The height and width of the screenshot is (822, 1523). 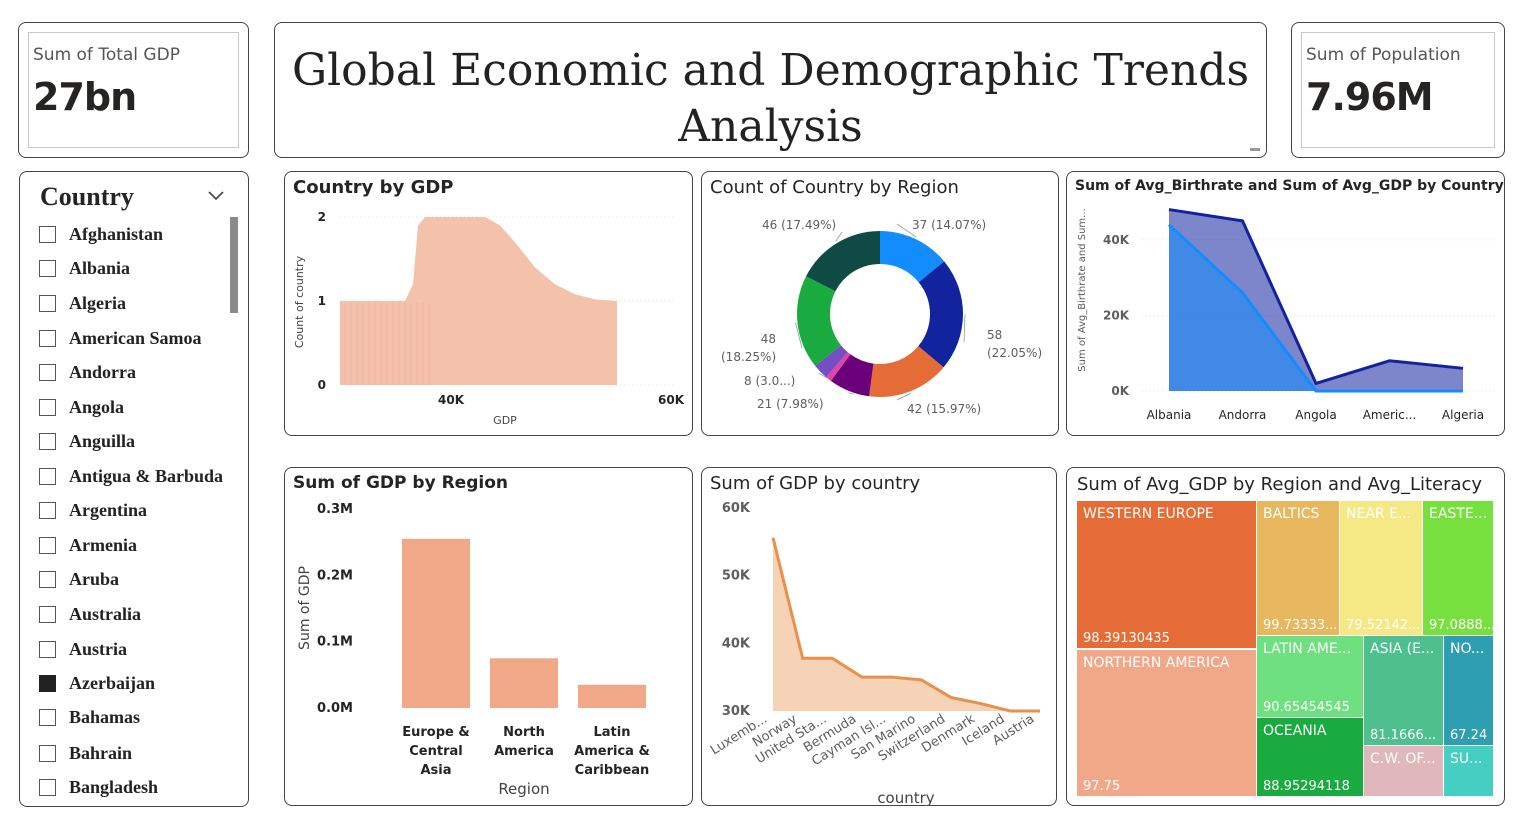 I want to click on kpi-label: Sum of Population, so click(x=1383, y=55).